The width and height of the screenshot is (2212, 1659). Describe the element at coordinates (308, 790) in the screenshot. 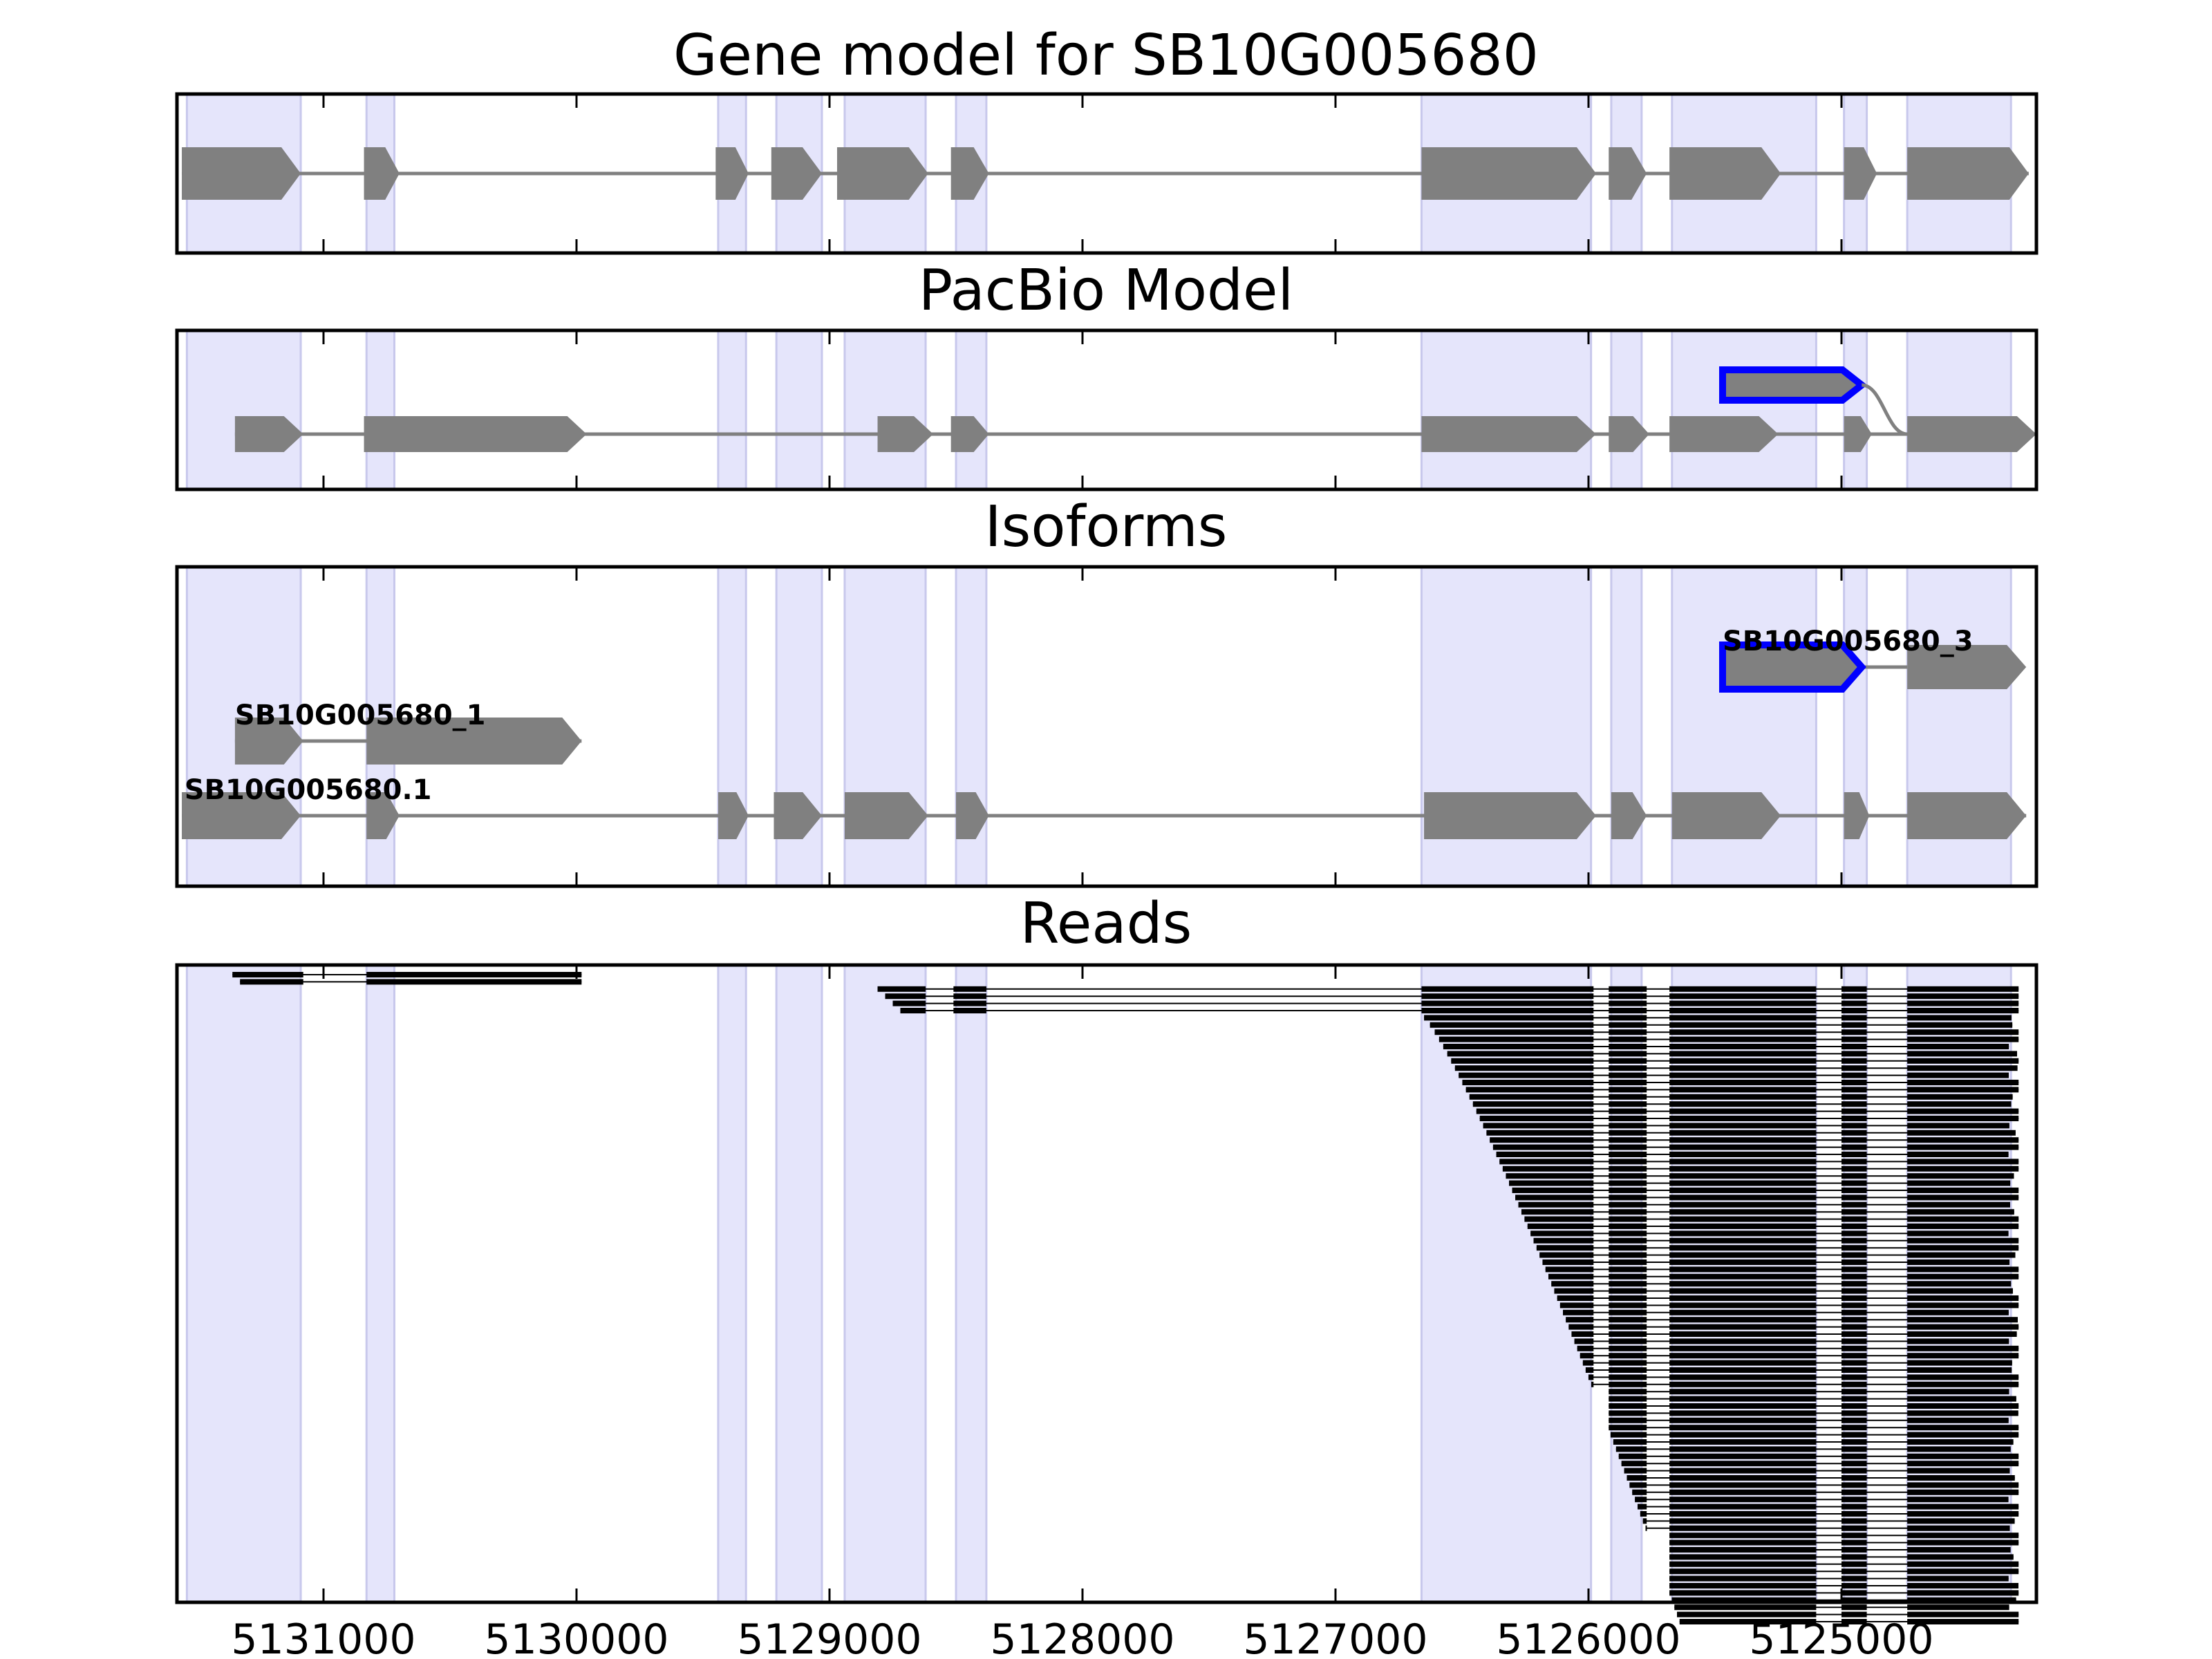

I see `isoform-label: SB10G005680.1` at that location.